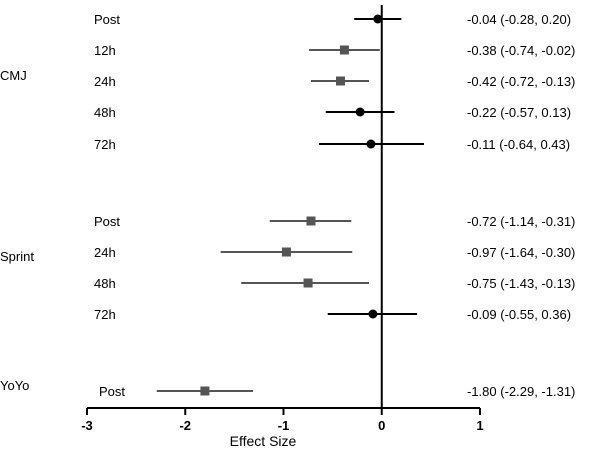  I want to click on group-label: CMJ, so click(13, 75).